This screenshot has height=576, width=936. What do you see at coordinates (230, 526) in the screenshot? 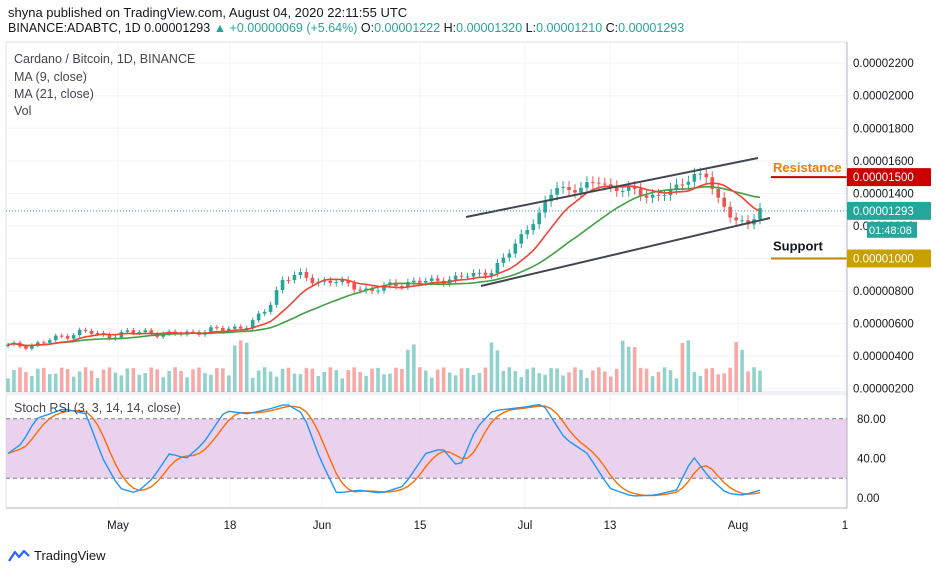
I see `time-axis-label: 18` at bounding box center [230, 526].